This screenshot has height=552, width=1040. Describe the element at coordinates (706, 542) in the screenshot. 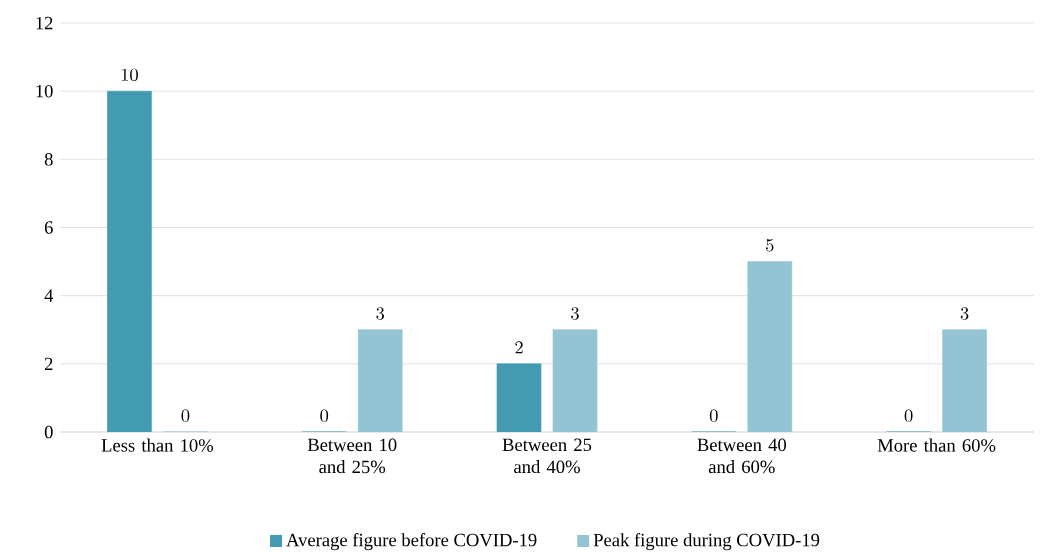

I see `legend-label: Peak figure during COVID-19` at that location.